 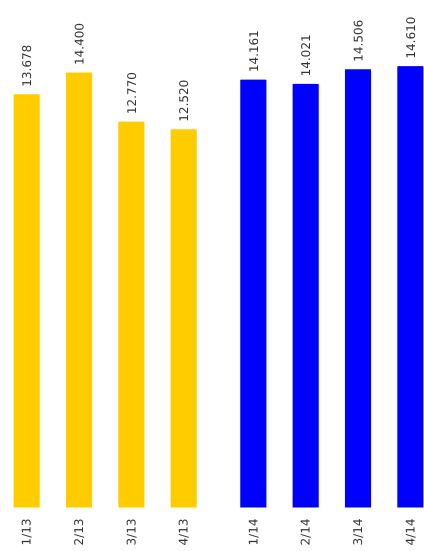 I want to click on x-tick-label: 3/13, so click(x=131, y=532).